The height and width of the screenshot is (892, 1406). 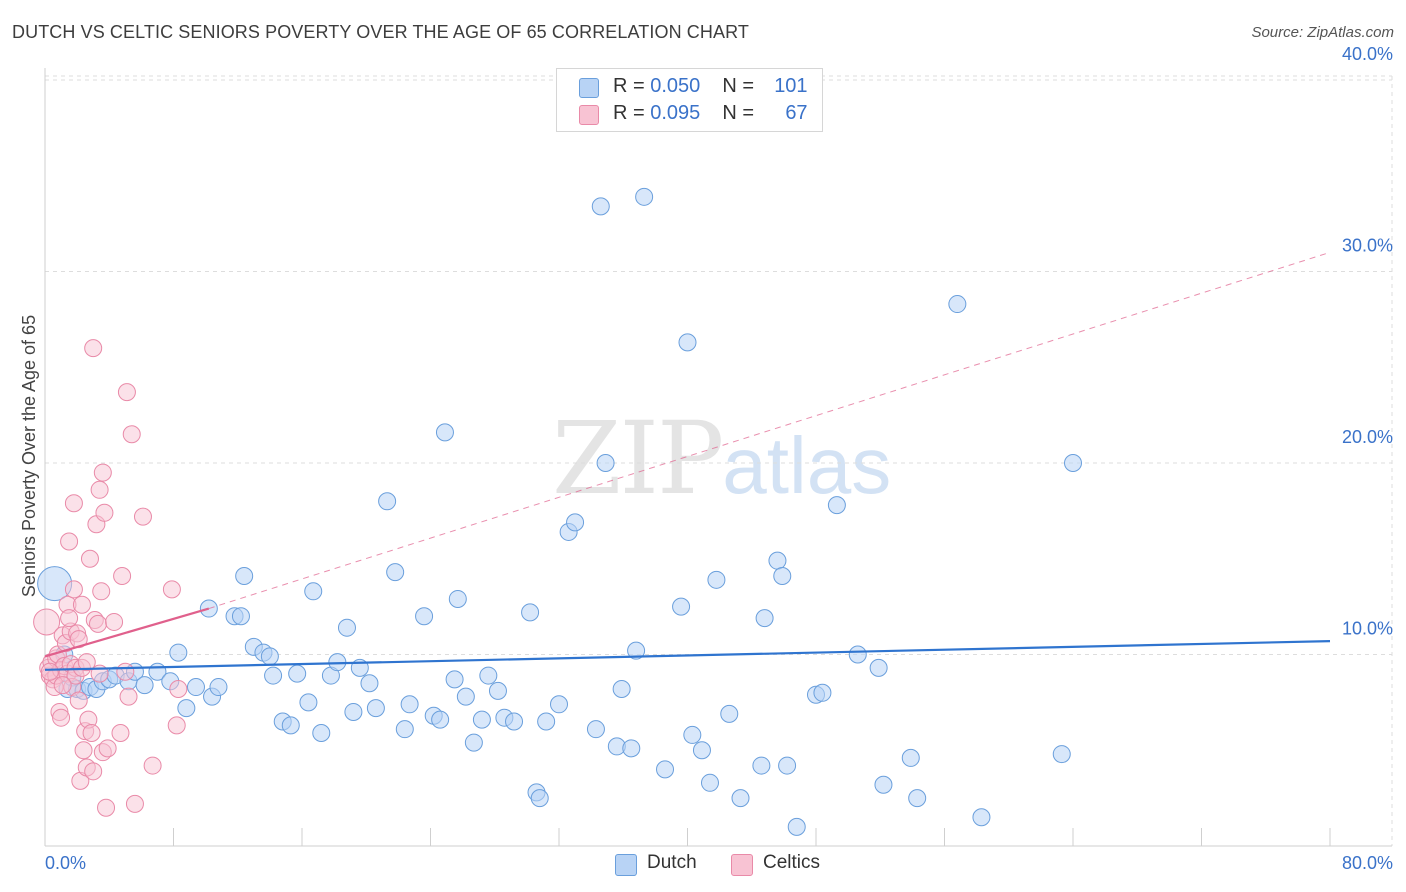 What do you see at coordinates (1367, 437) in the screenshot?
I see `y-tick-label: 20.0%` at bounding box center [1367, 437].